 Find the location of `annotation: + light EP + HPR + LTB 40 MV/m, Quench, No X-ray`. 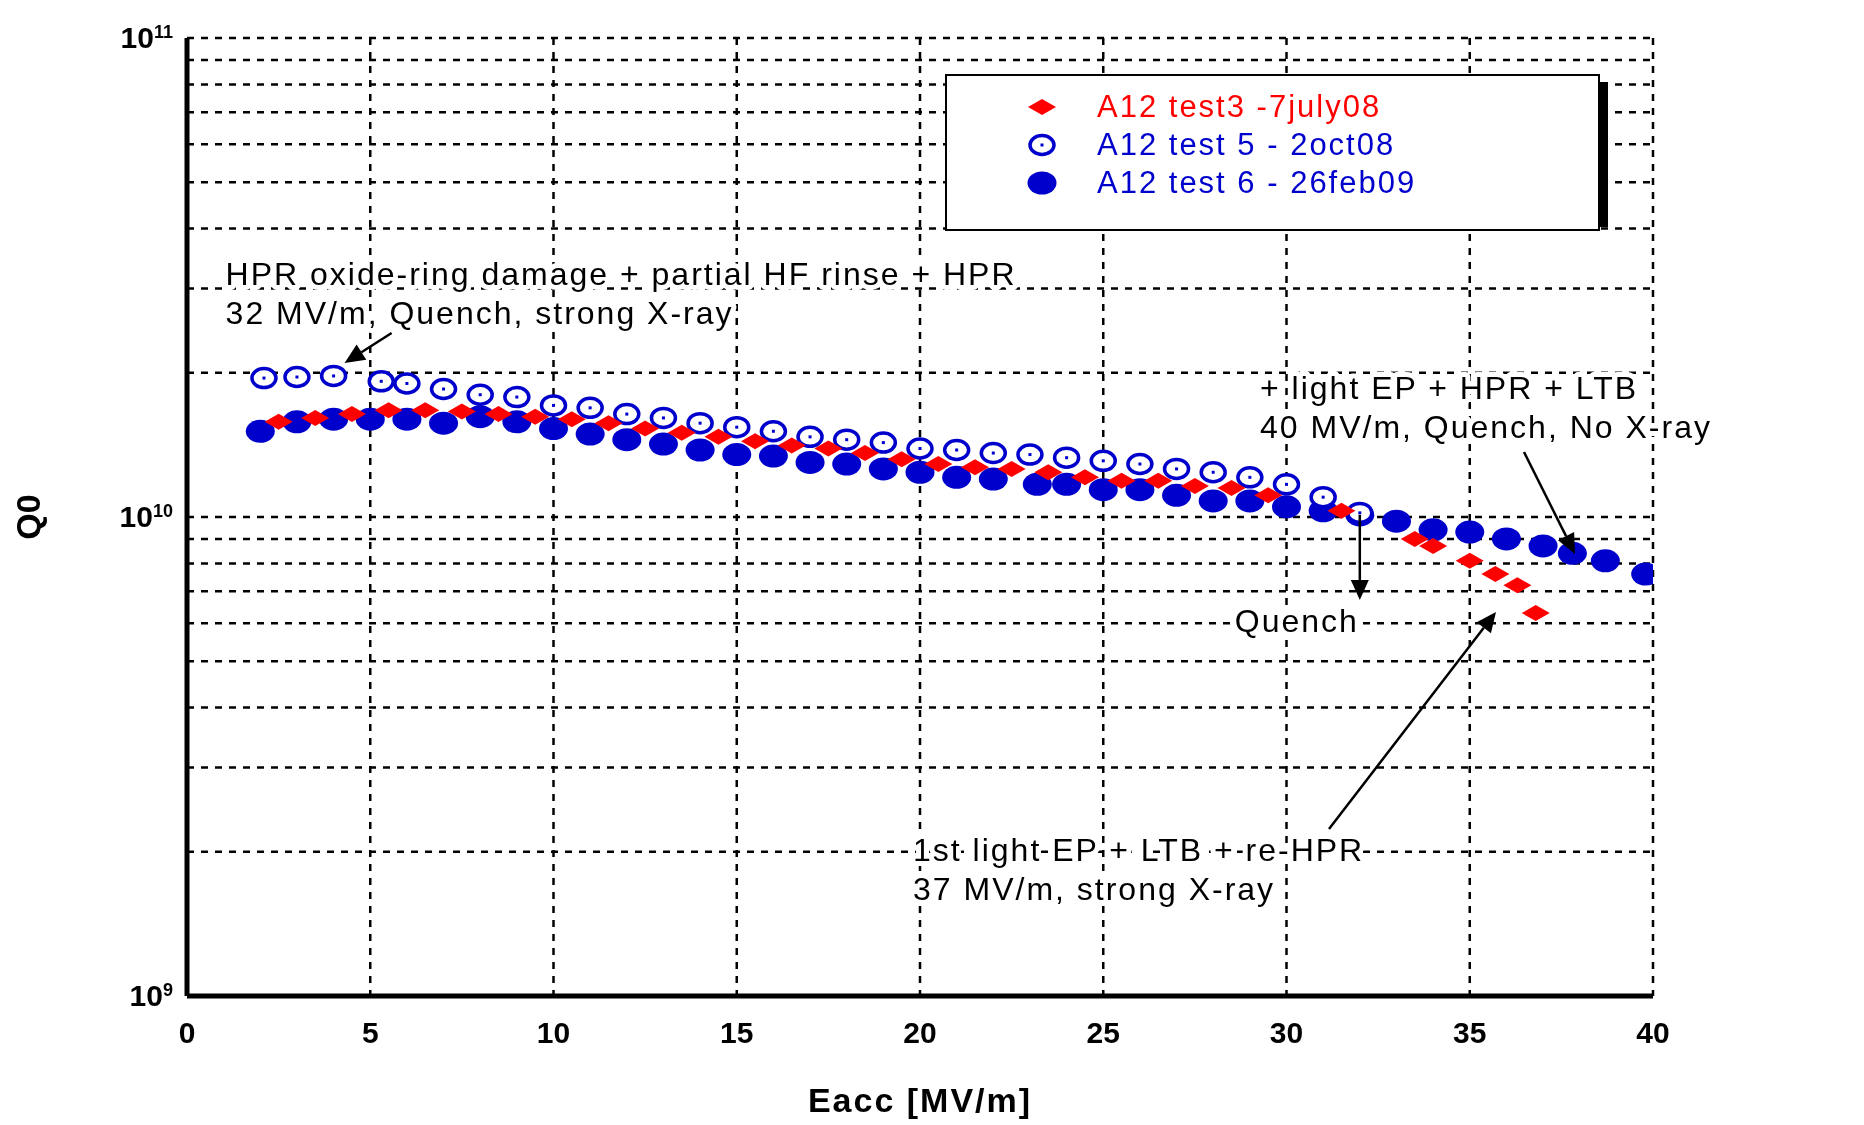

annotation: + light EP + HPR + LTB 40 MV/m, Quench, No X-ray is located at coordinates (1486, 407).